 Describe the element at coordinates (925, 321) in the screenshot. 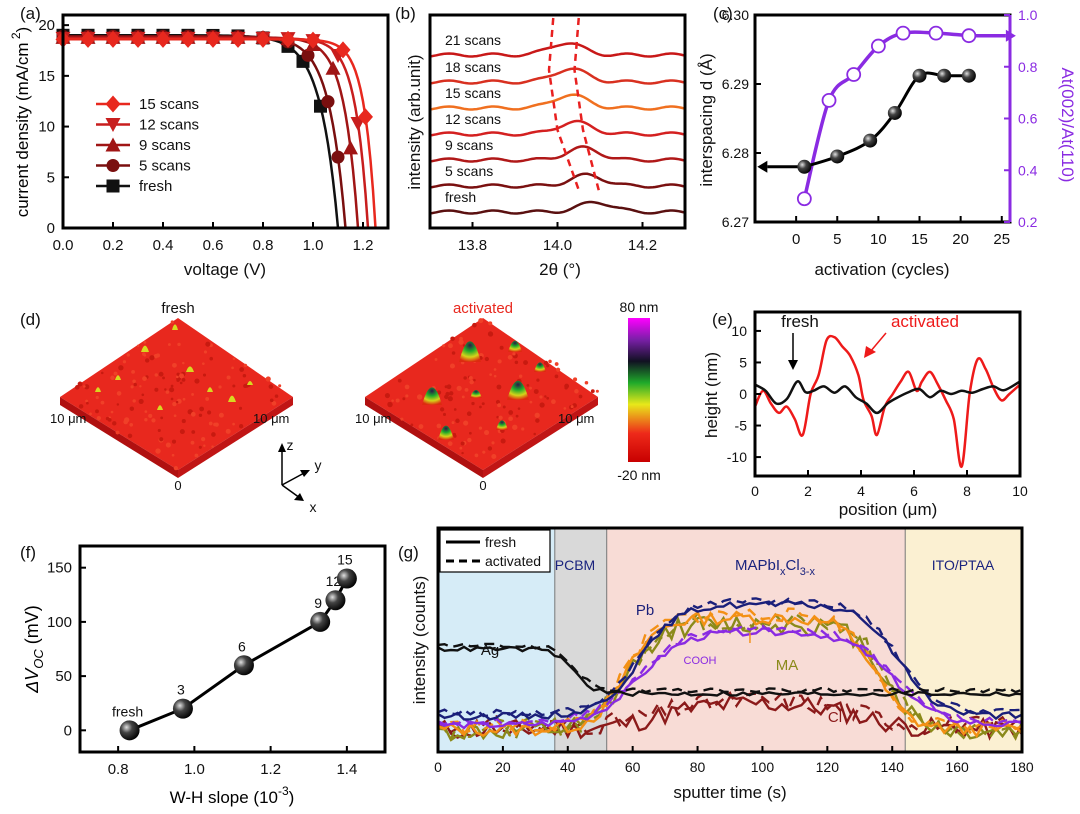

I see `label-activated: activated` at that location.